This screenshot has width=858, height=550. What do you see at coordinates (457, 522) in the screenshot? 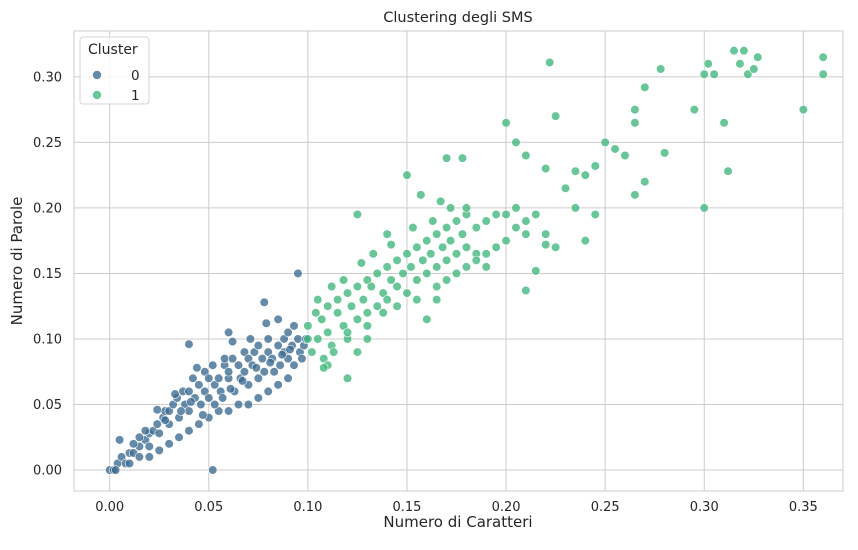
I see `x-axis-label: Numero di Caratteri` at bounding box center [457, 522].